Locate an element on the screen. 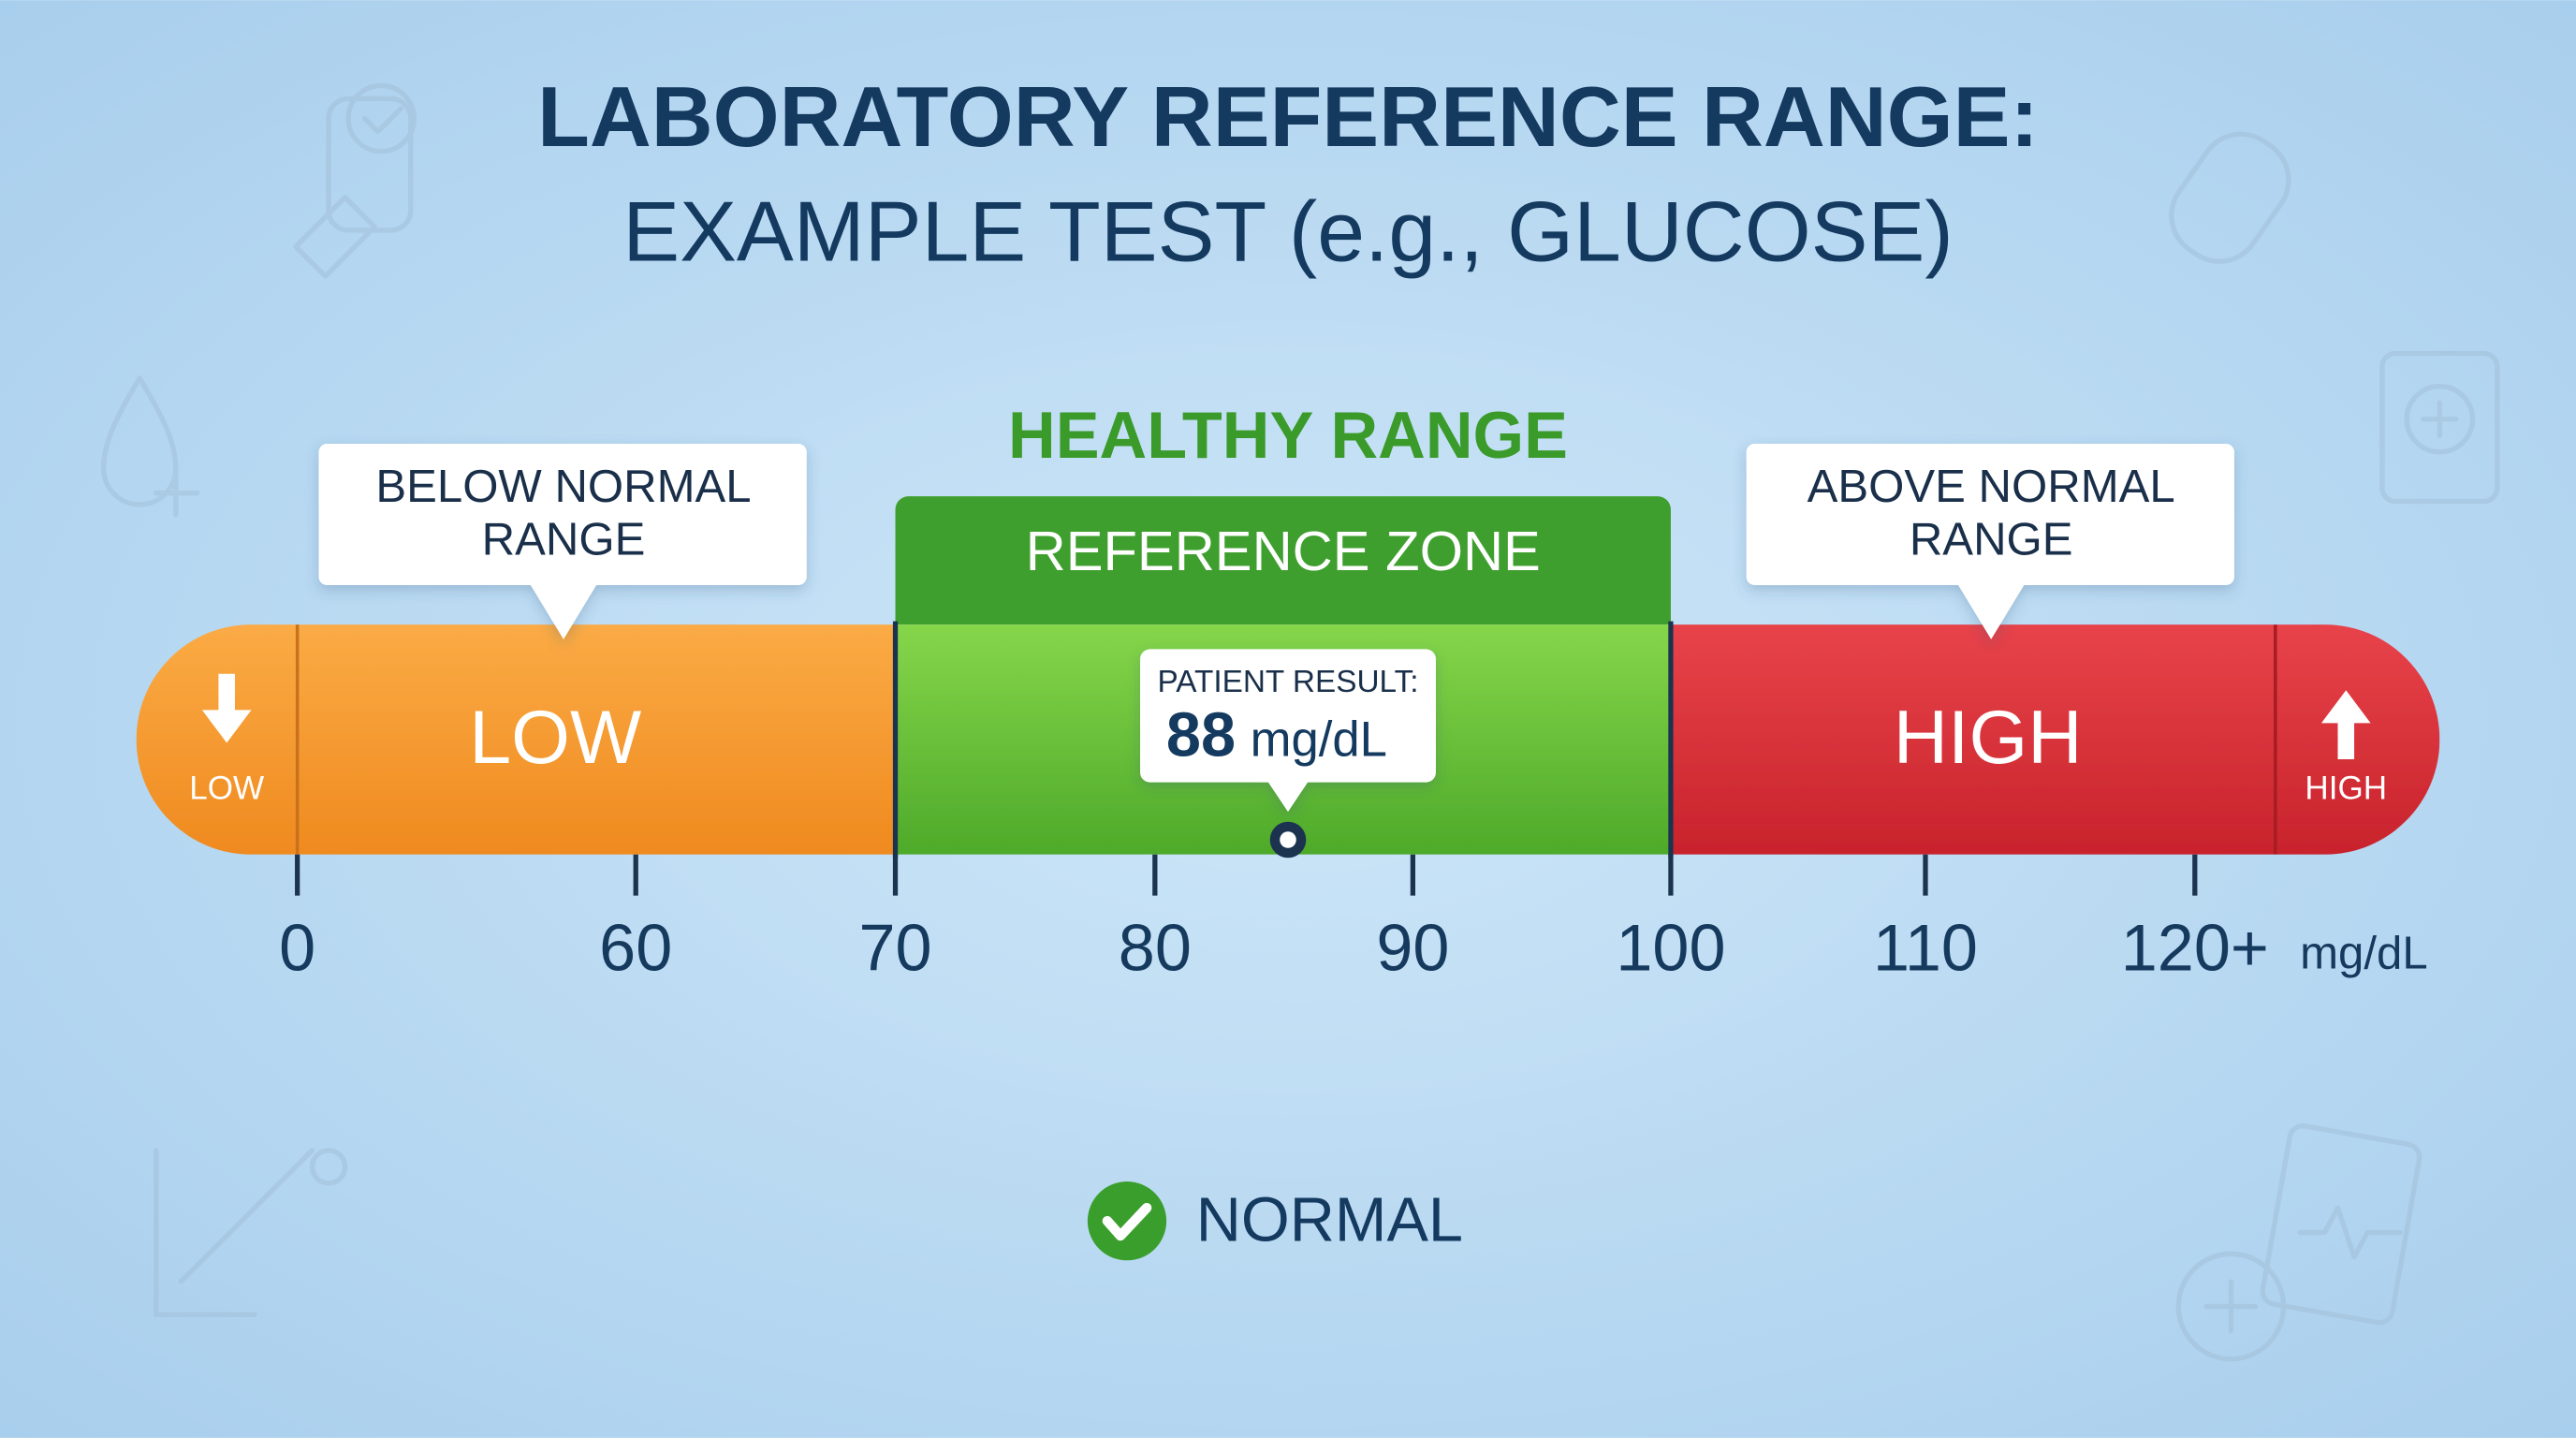 The image size is (2576, 1438). up-arrow is located at coordinates (2345, 724).